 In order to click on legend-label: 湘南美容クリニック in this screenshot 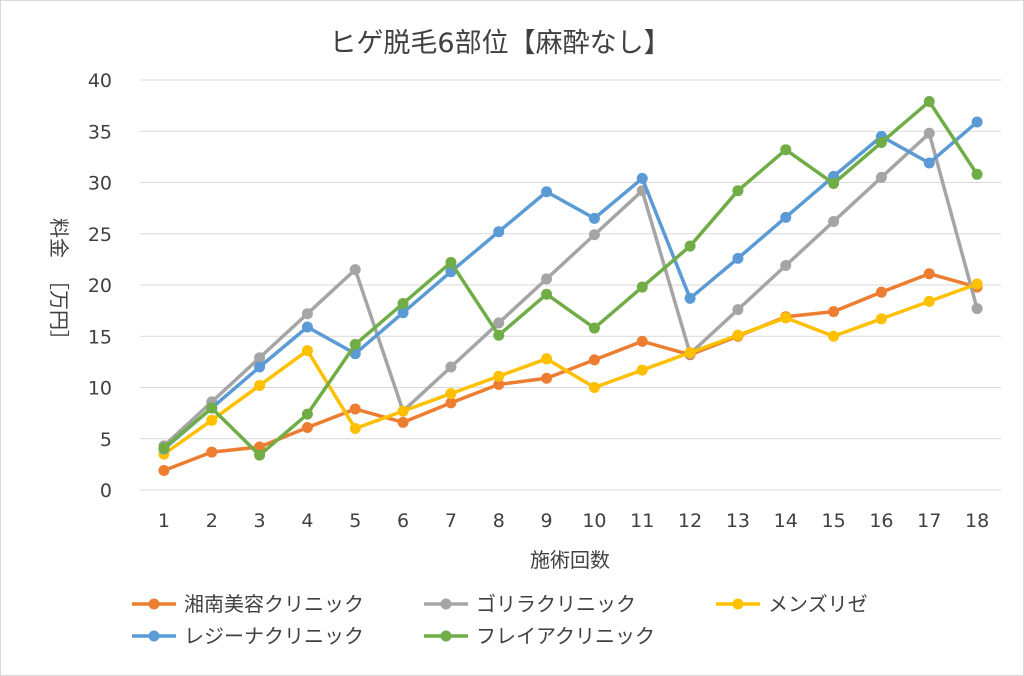, I will do `click(274, 604)`.